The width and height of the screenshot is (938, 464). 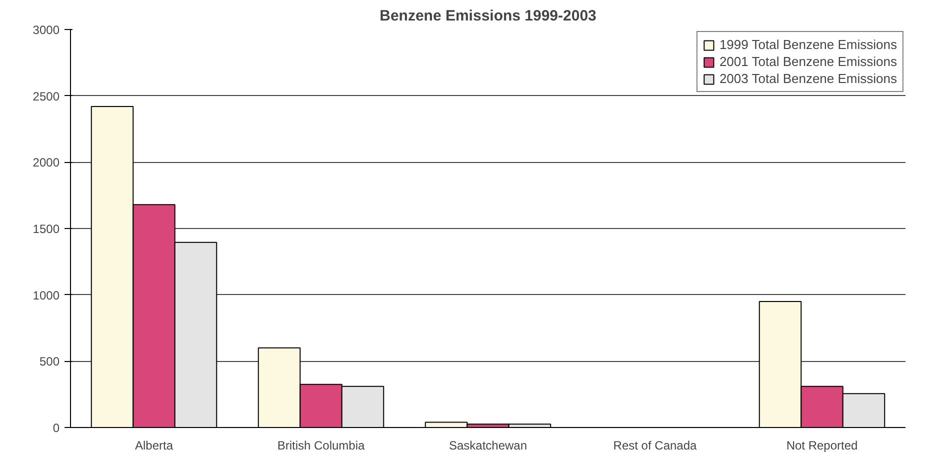 I want to click on chart-title: Benzene Emissions 1999-2003, so click(x=488, y=16).